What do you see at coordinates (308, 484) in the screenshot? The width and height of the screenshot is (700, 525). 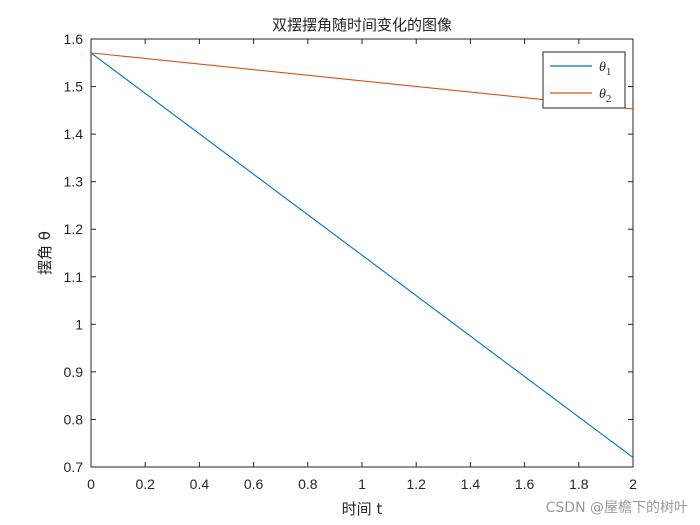 I see `x-tick-label: 0.8` at bounding box center [308, 484].